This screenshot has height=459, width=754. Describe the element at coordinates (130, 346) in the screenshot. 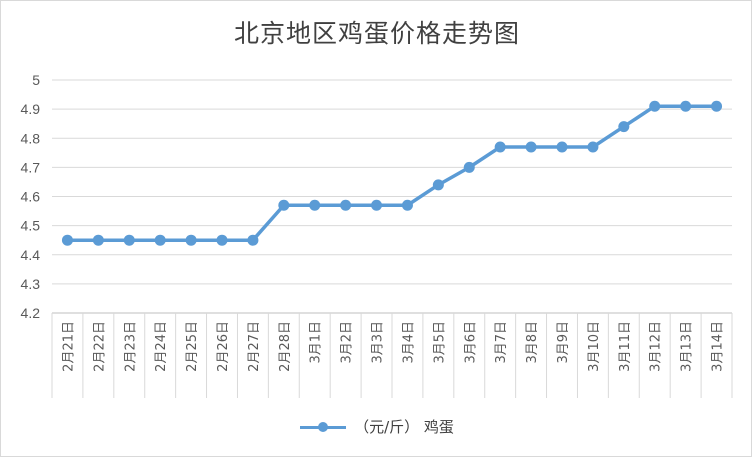

I see `x-tick-label: 2月23日` at that location.